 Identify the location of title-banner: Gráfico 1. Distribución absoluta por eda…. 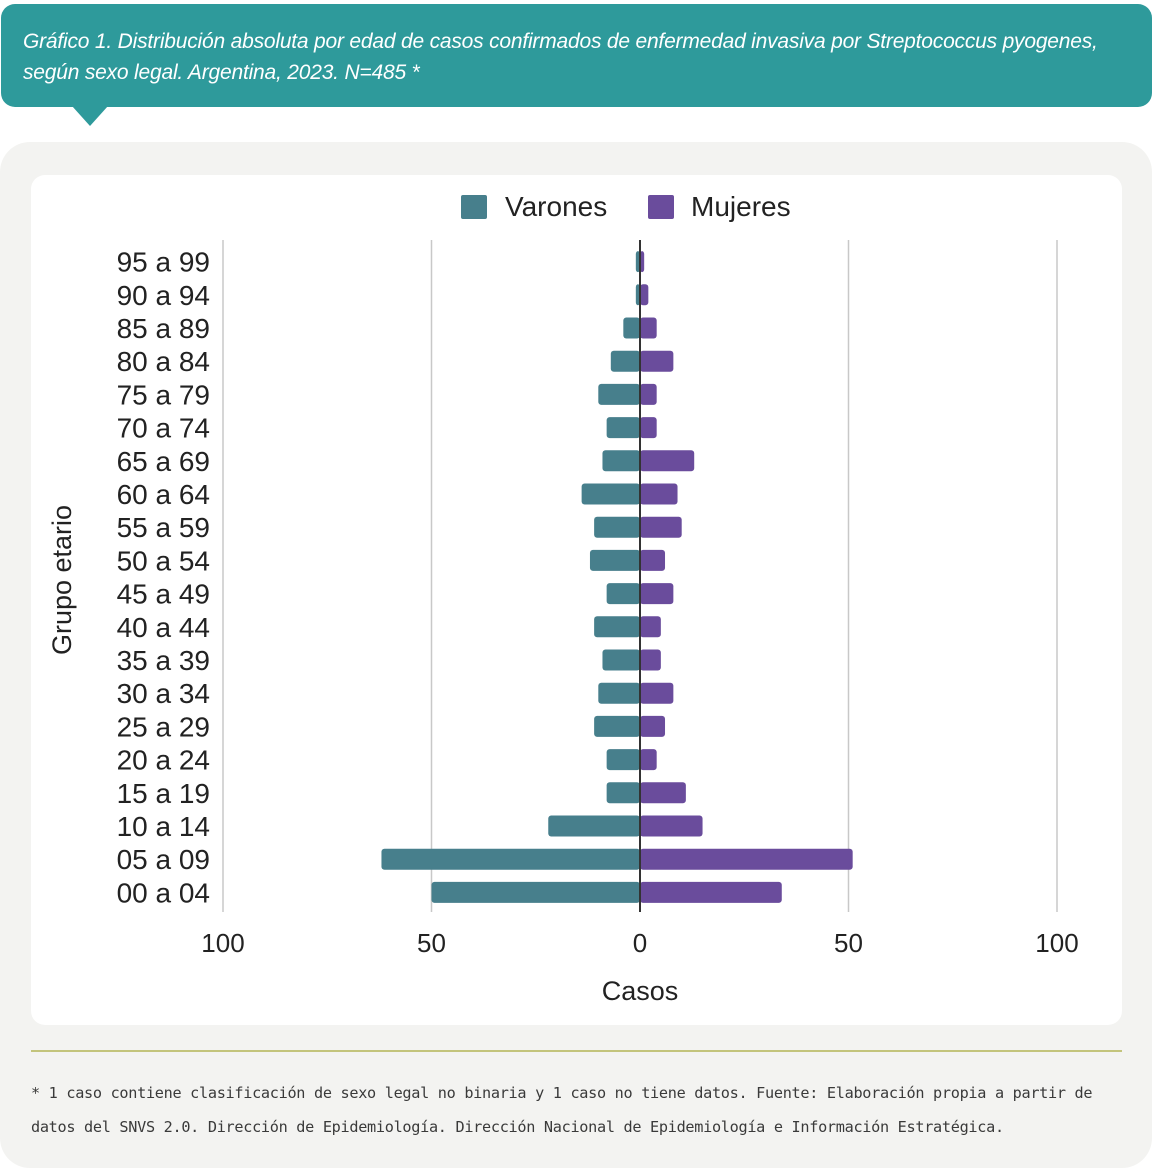
(576, 55).